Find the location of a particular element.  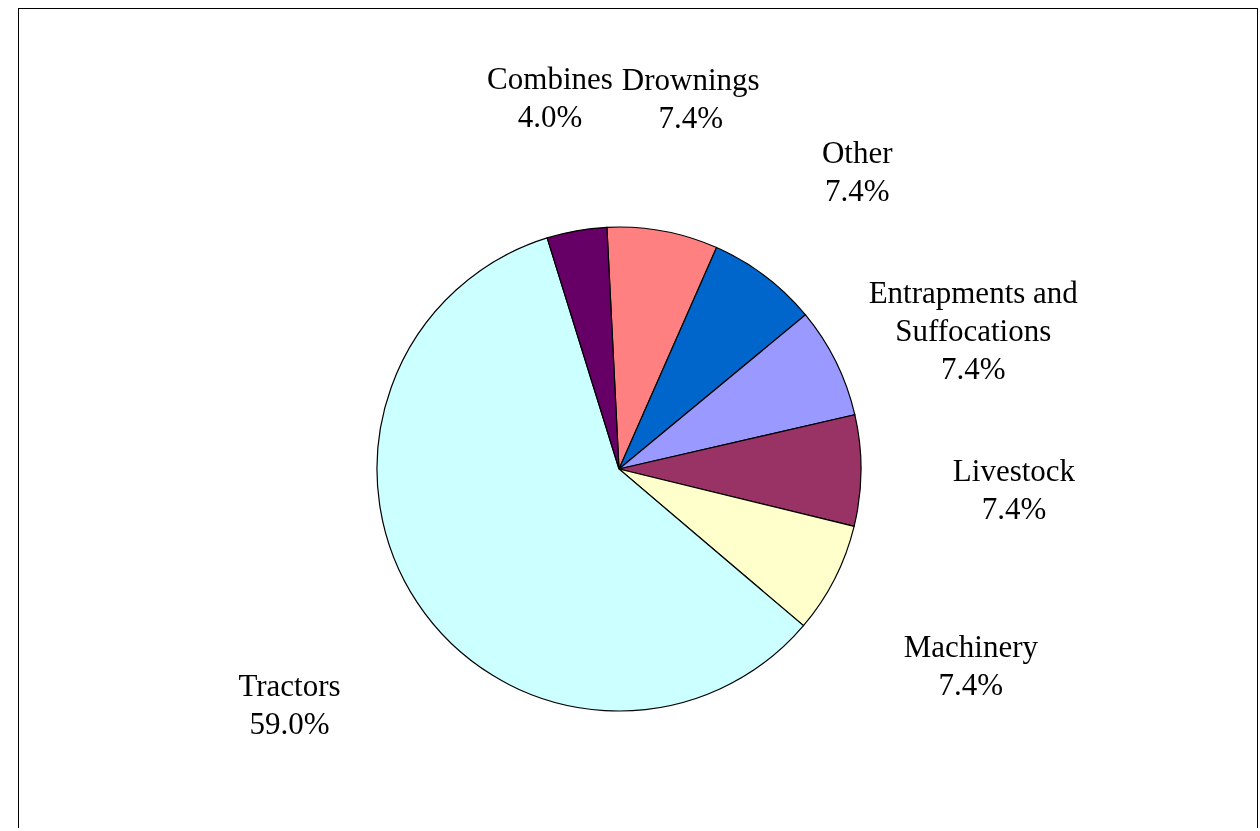

data-label: 59.0% is located at coordinates (289, 723).